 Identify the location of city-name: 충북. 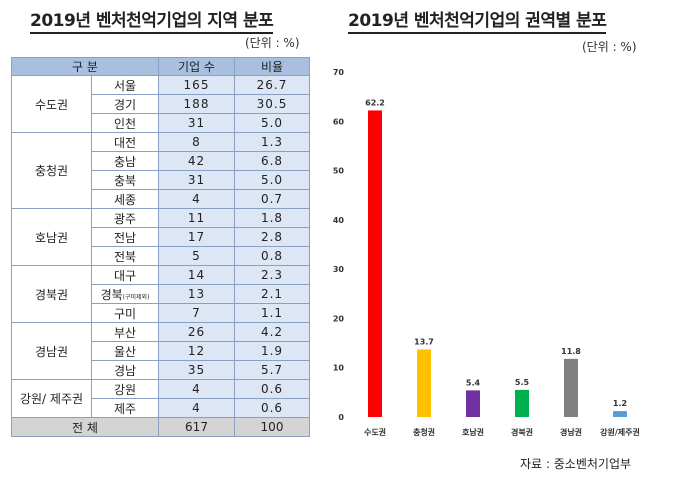
(125, 180).